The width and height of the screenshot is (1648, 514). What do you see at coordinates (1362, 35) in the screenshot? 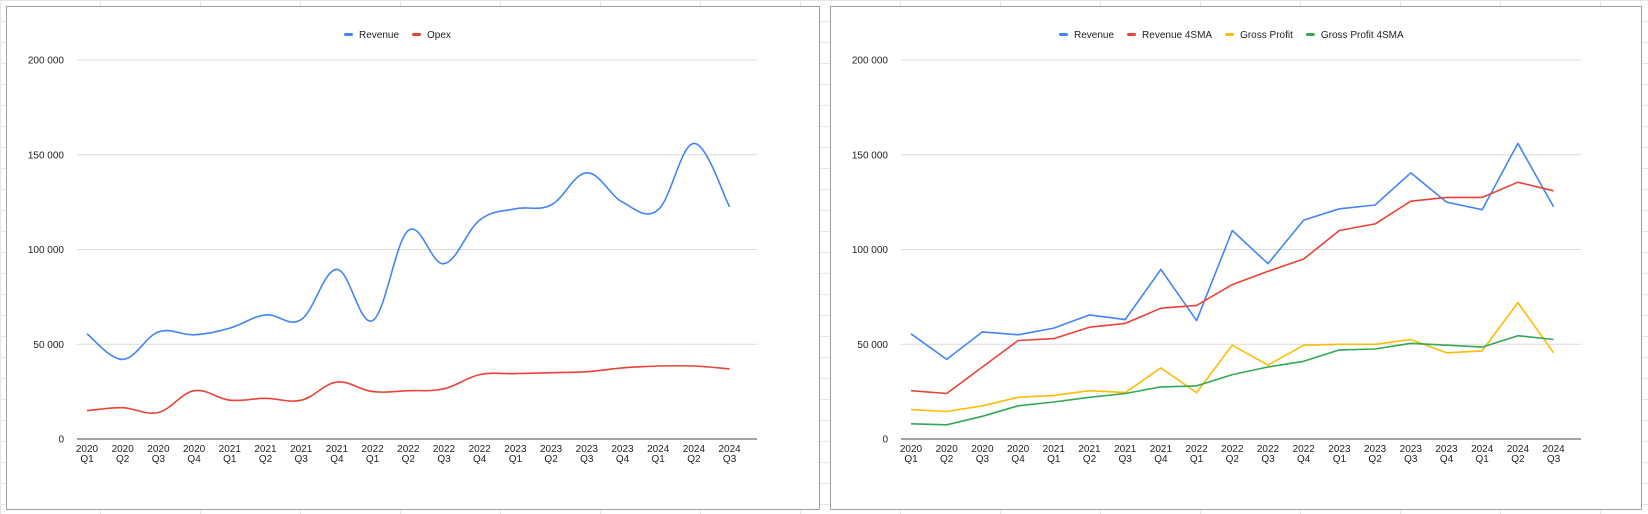
I see `legend-label: Gross Profit 4SMA` at bounding box center [1362, 35].